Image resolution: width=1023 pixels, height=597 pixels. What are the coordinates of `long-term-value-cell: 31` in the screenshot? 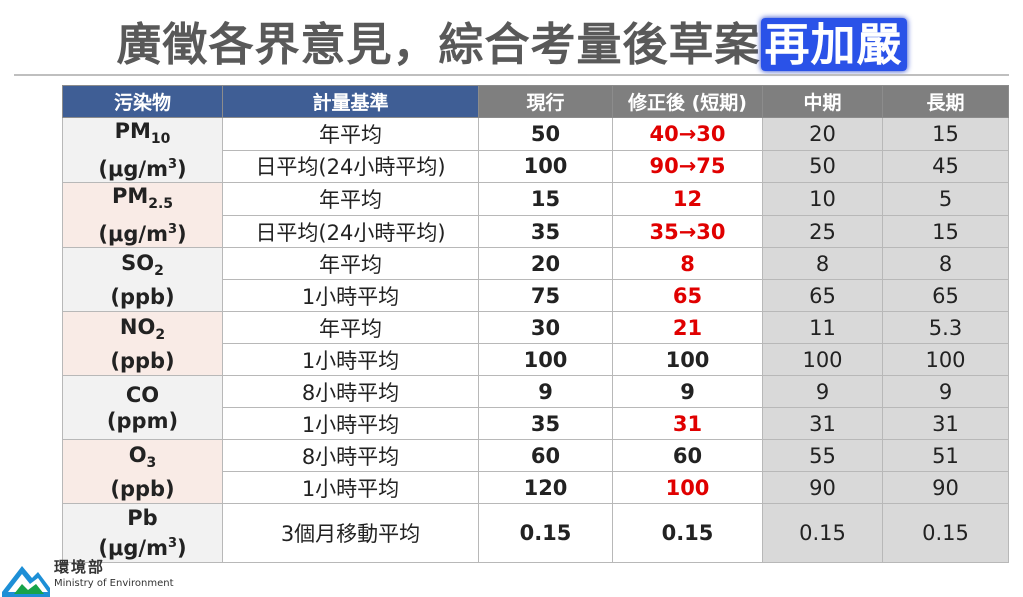 It's located at (945, 424).